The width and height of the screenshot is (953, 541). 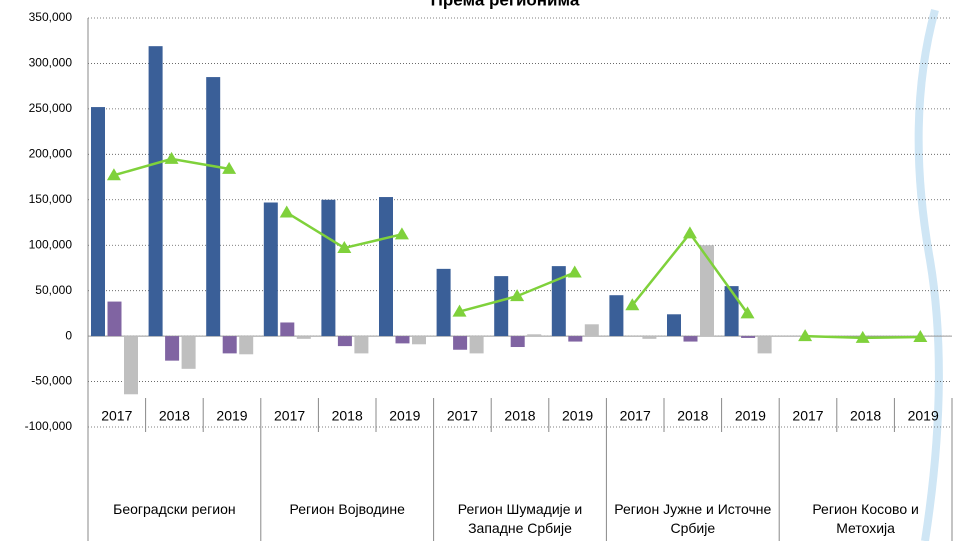 What do you see at coordinates (68, 335) in the screenshot?
I see `y-tick-label: 0` at bounding box center [68, 335].